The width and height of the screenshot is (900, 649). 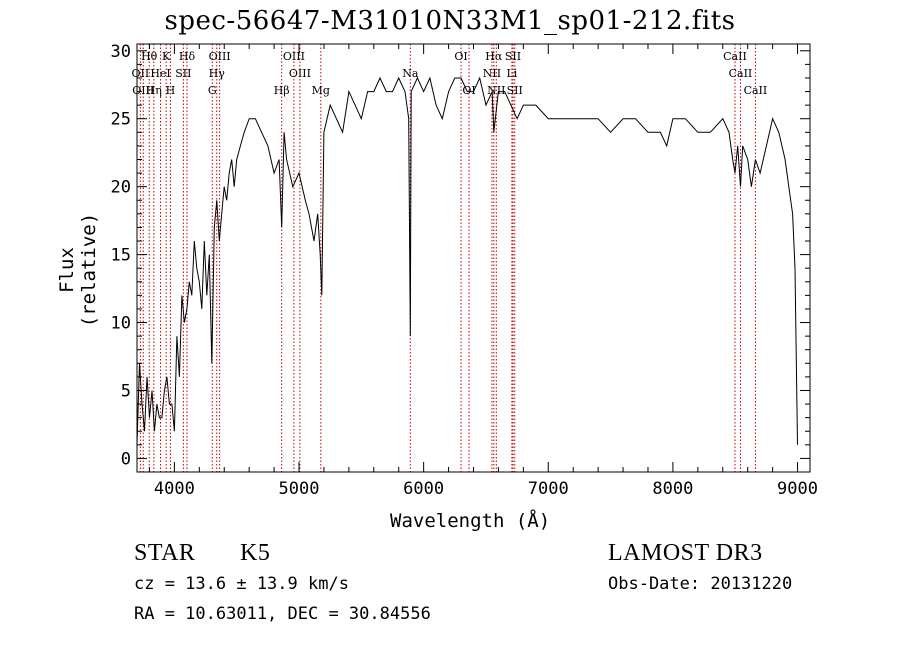 I want to click on label-S-II-b: SII, so click(x=513, y=56).